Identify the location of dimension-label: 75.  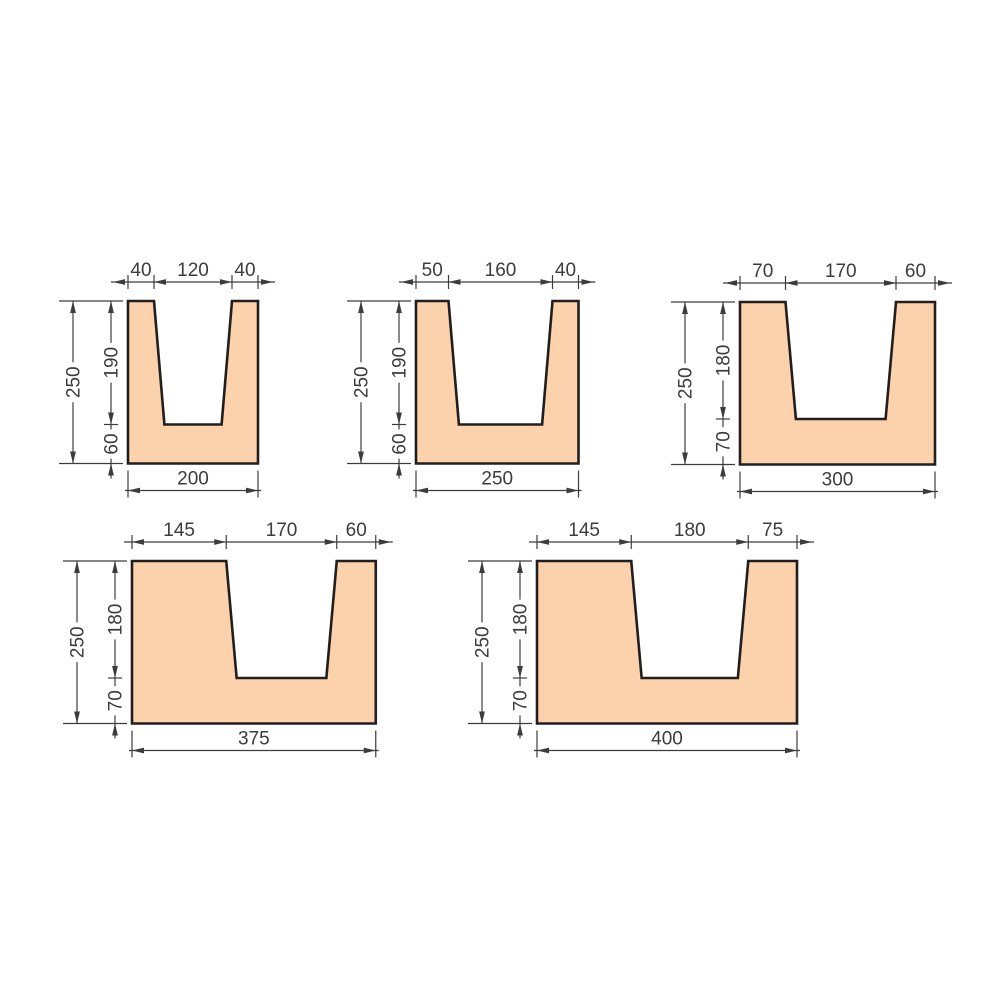
(772, 530).